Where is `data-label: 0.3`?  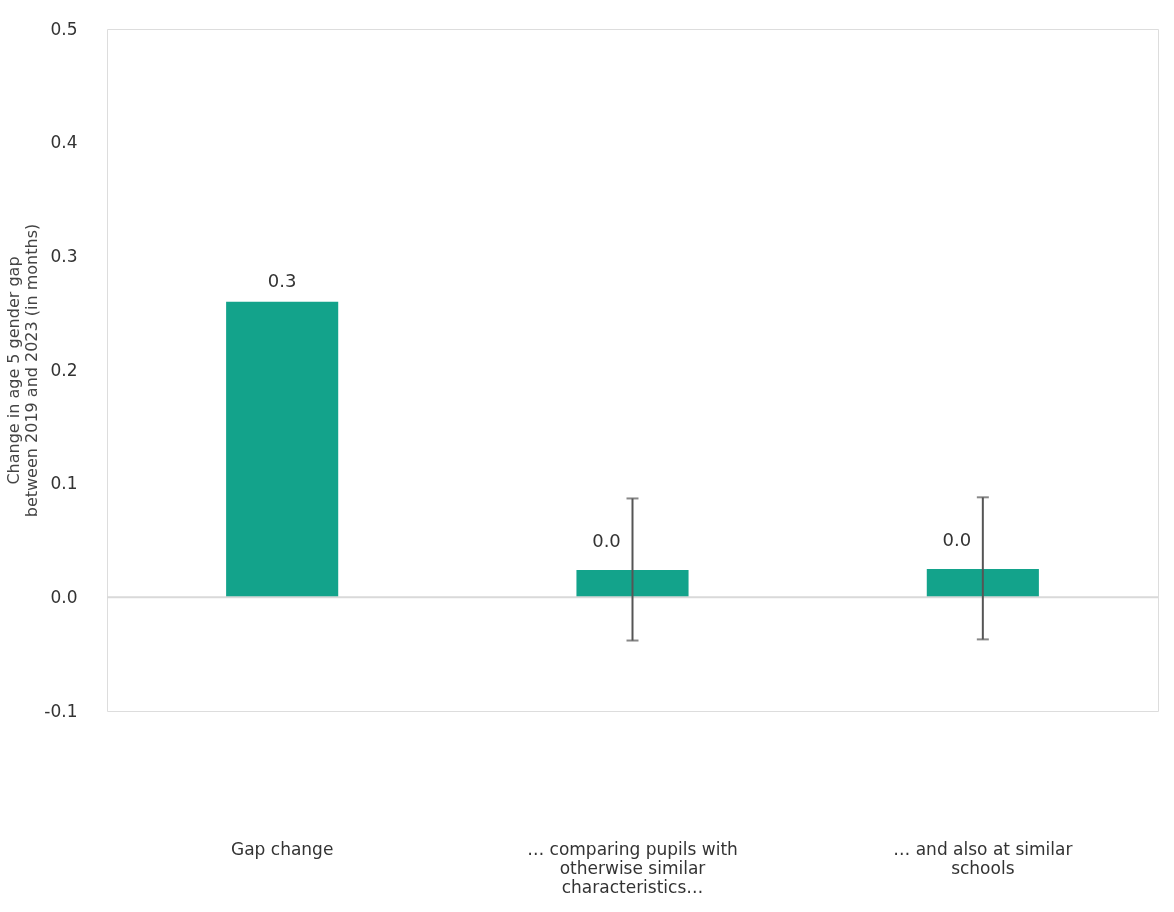 data-label: 0.3 is located at coordinates (282, 280).